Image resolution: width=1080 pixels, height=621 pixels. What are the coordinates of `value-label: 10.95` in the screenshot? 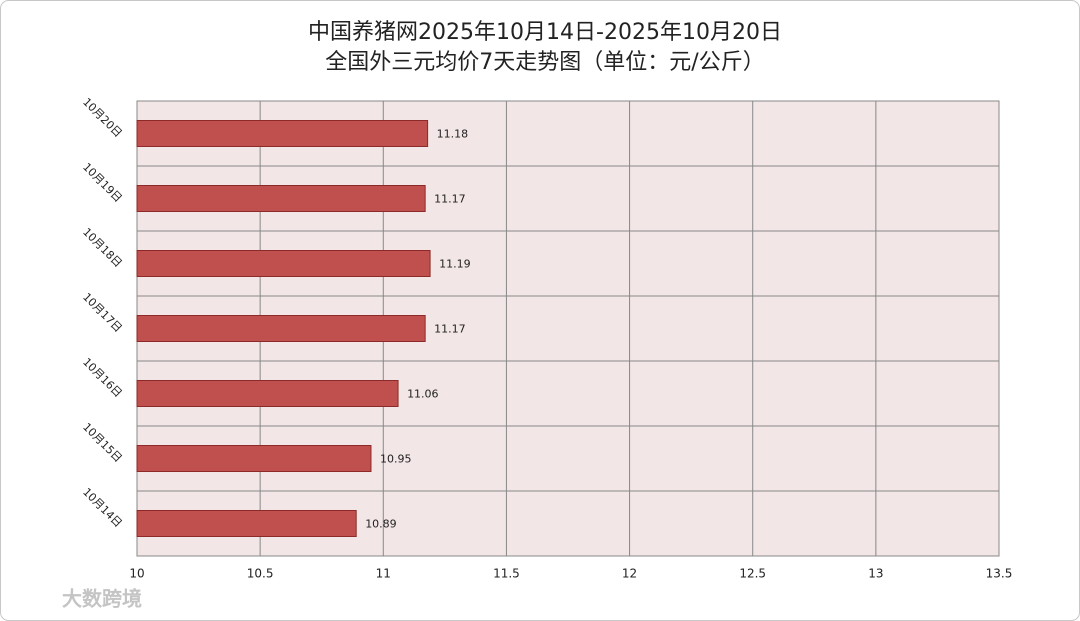 It's located at (396, 459).